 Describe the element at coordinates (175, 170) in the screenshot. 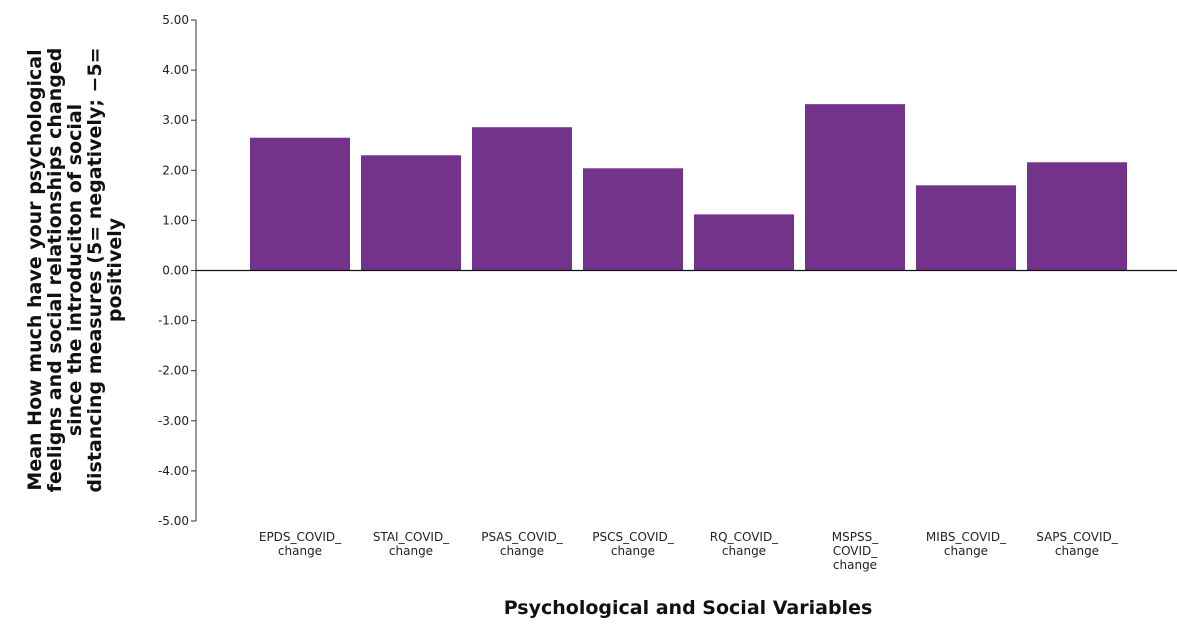

I see `y-tick-label: 2.00` at that location.